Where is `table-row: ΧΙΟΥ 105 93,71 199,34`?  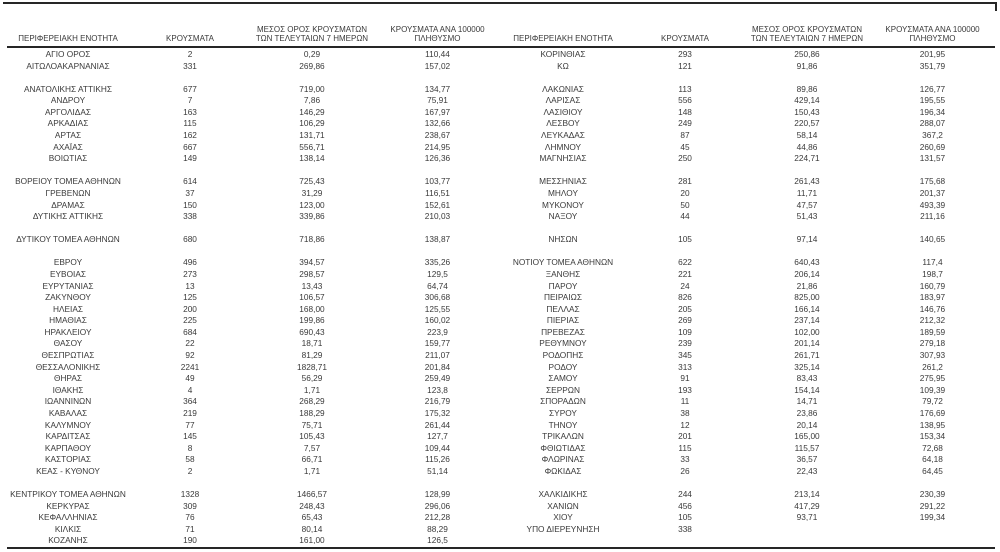
table-row: ΧΙΟΥ 105 93,71 199,34 is located at coordinates (747, 518).